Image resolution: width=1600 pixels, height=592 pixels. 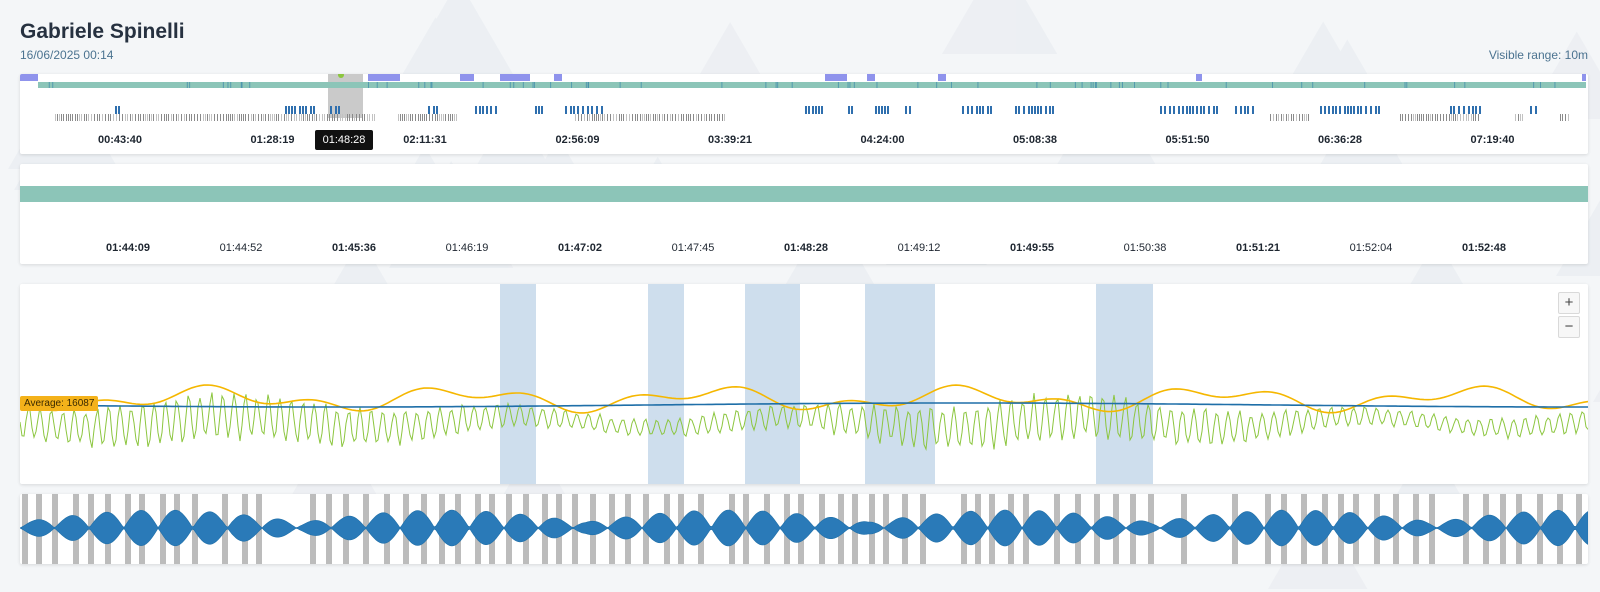 I want to click on detail-tick-label: 01:49:12, so click(x=919, y=248).